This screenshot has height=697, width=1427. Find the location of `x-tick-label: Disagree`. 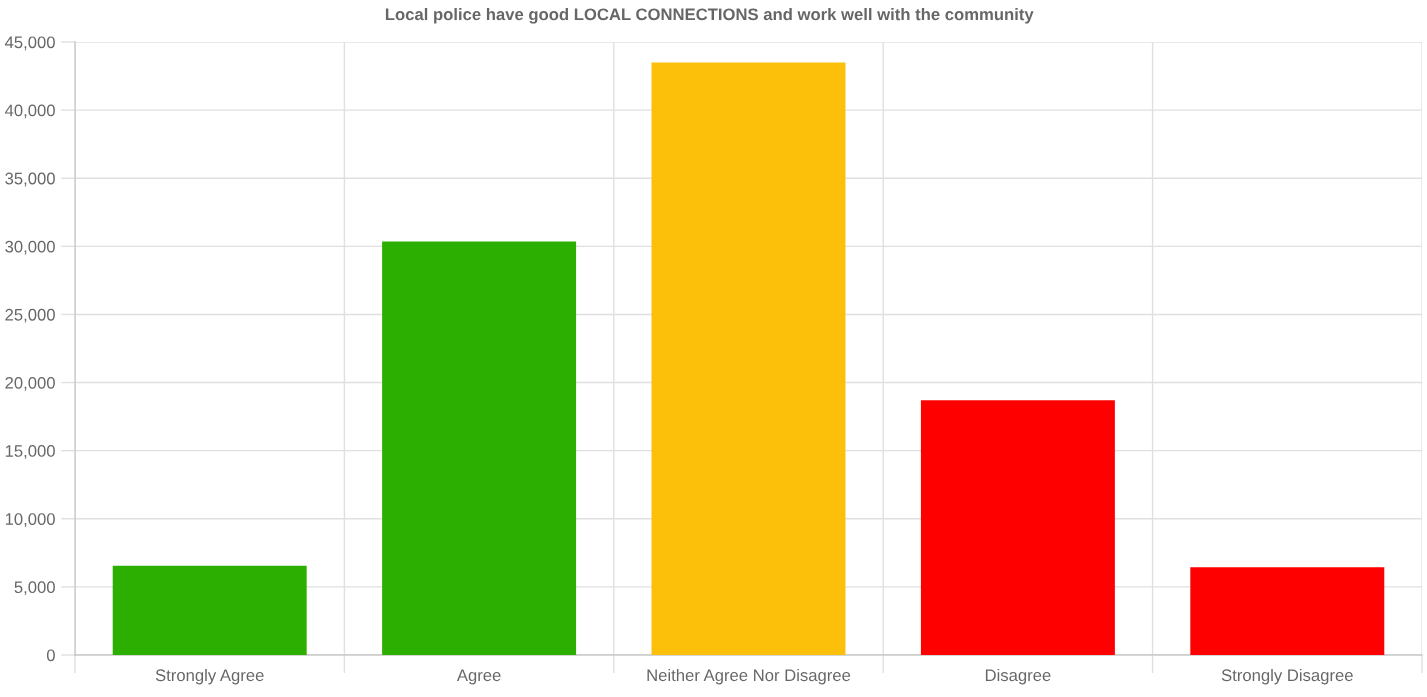

x-tick-label: Disagree is located at coordinates (1018, 676).